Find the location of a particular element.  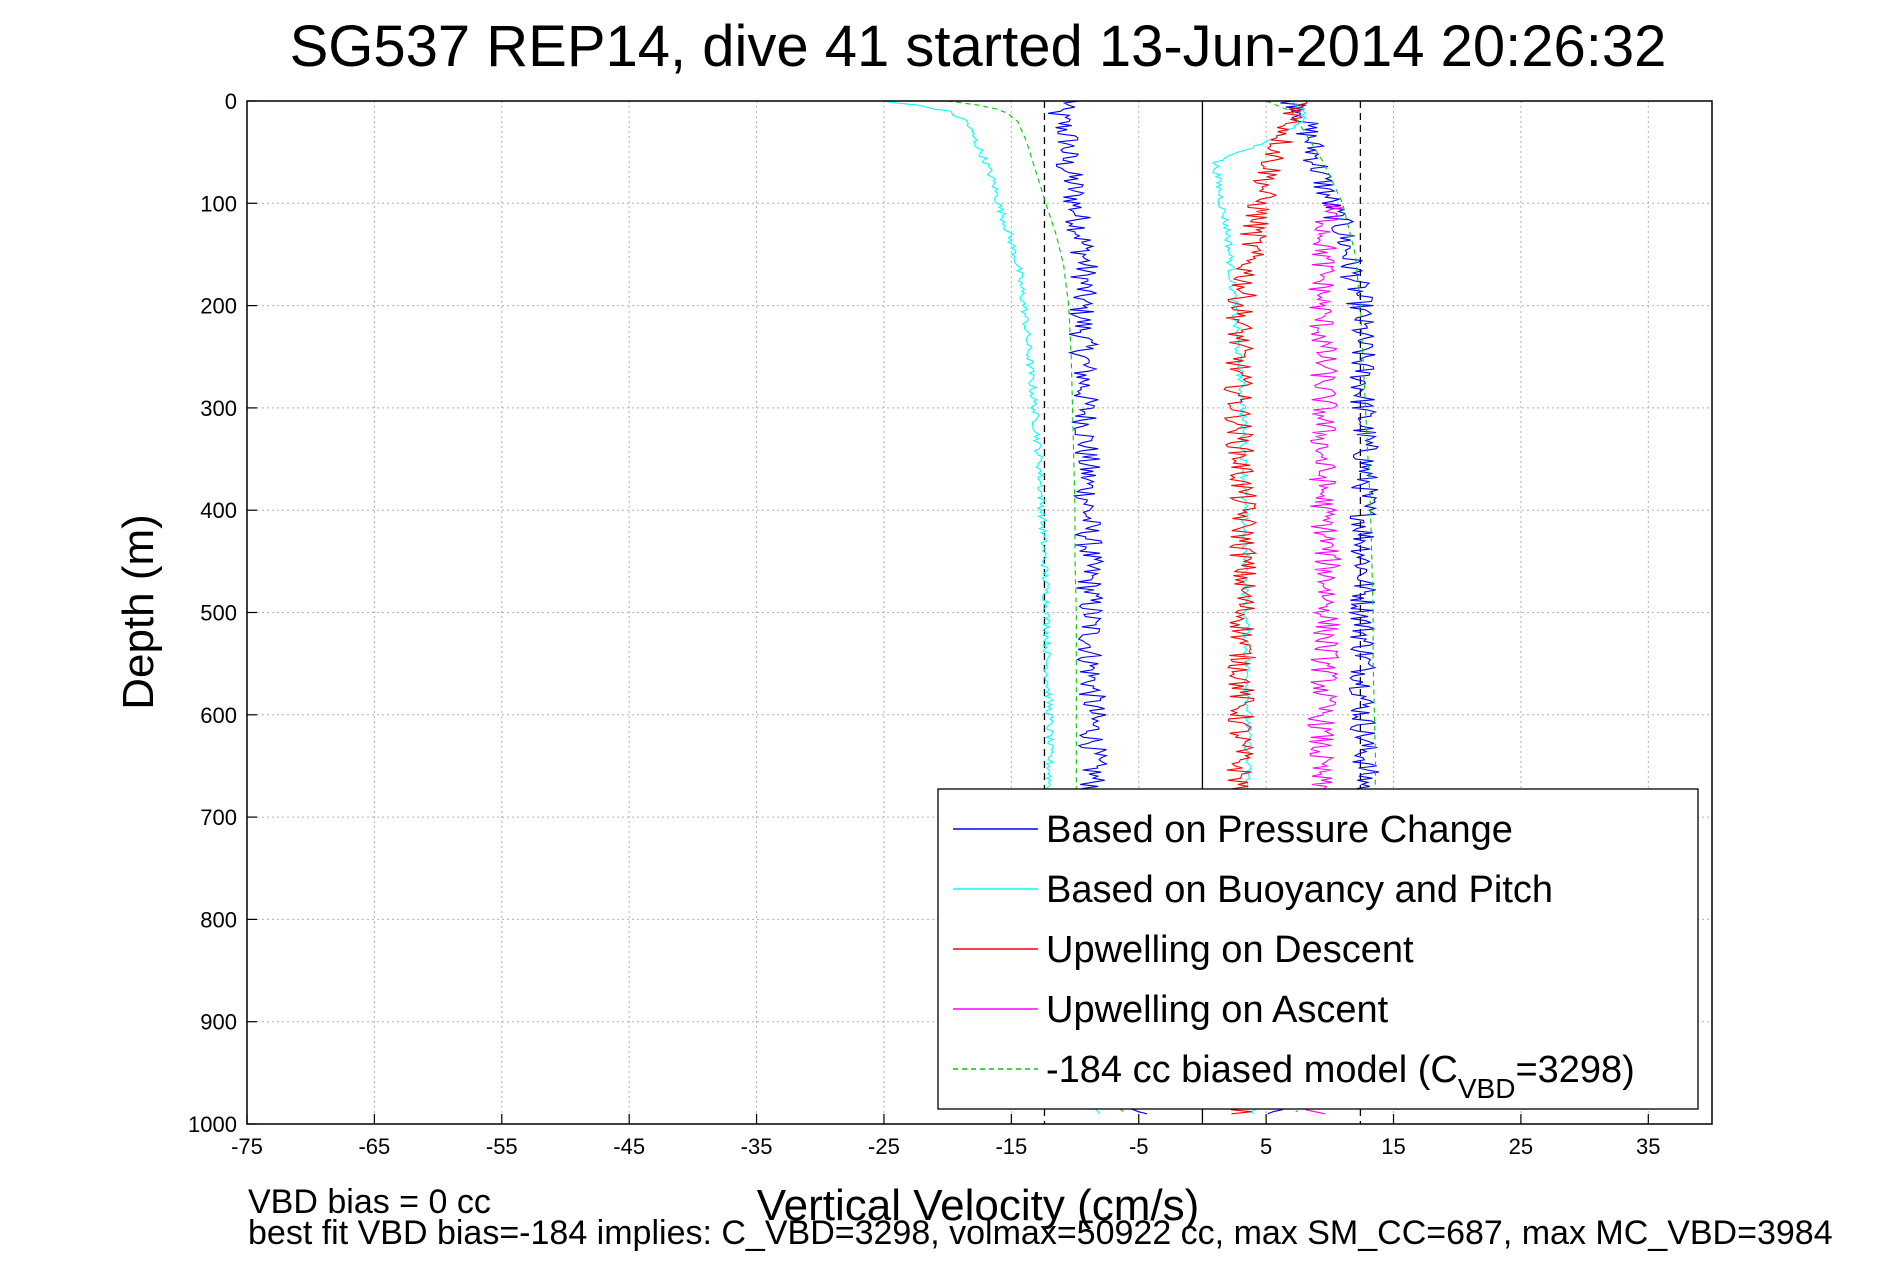

y-tick-label: 100 is located at coordinates (218, 203).